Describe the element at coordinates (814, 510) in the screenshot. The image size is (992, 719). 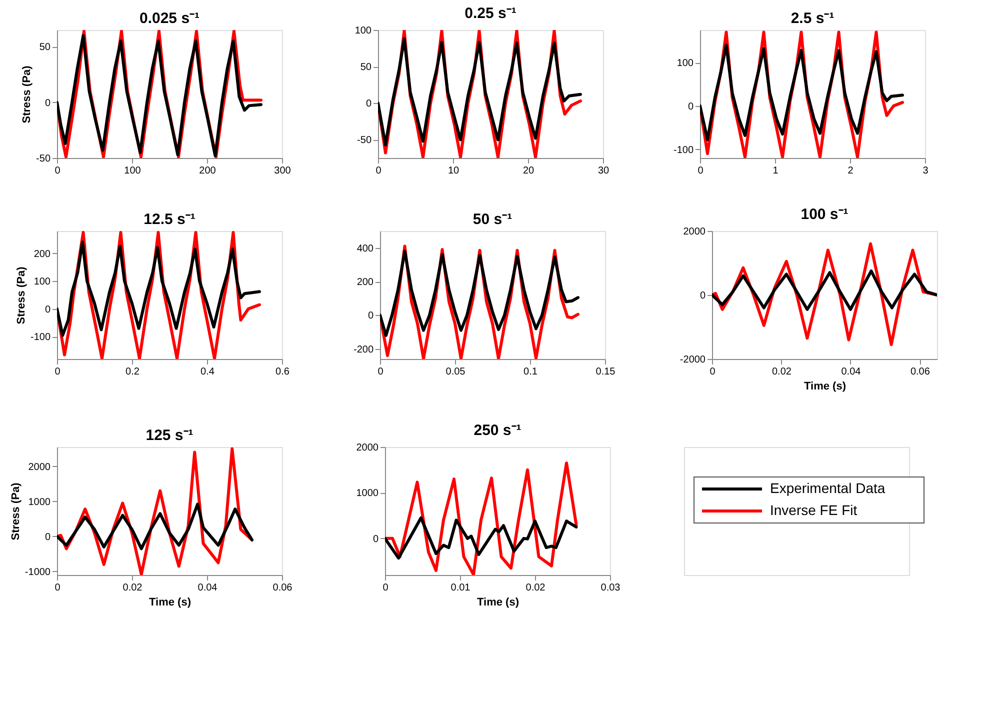
I see `legend-label: Inverse FE Fit` at that location.